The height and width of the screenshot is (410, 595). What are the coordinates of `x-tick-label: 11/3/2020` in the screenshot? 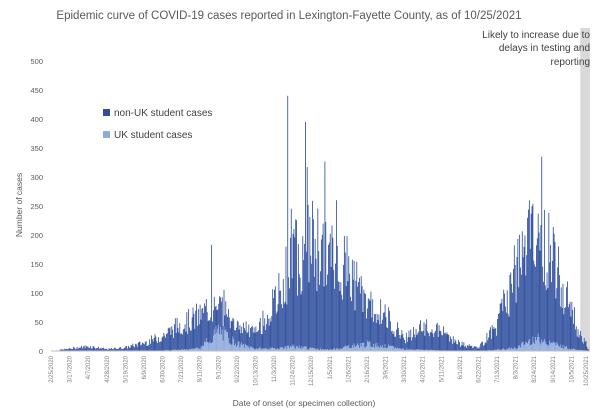 It's located at (275, 368).